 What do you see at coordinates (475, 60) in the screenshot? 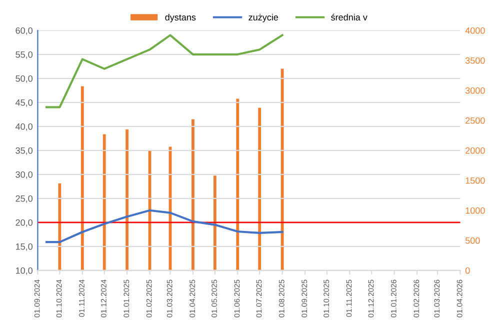
I see `y2-tick-label: 3500` at bounding box center [475, 60].